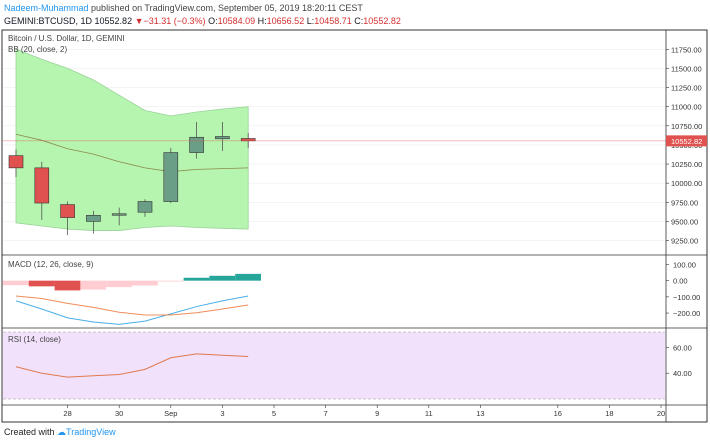  Describe the element at coordinates (139, 21) in the screenshot. I see `change-down-icon: ▼` at that location.